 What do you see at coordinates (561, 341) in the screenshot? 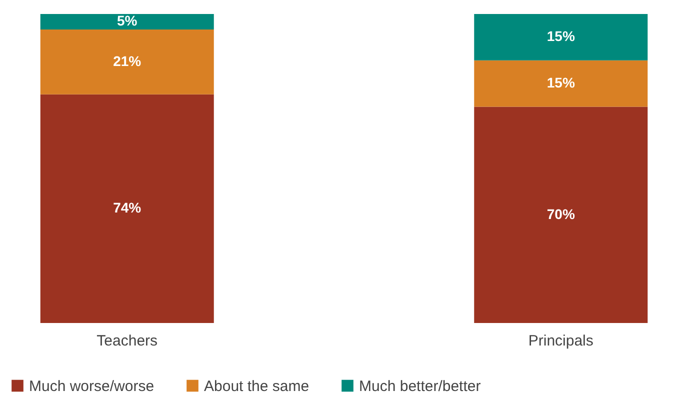
I see `x-tick-label: Principals` at bounding box center [561, 341].